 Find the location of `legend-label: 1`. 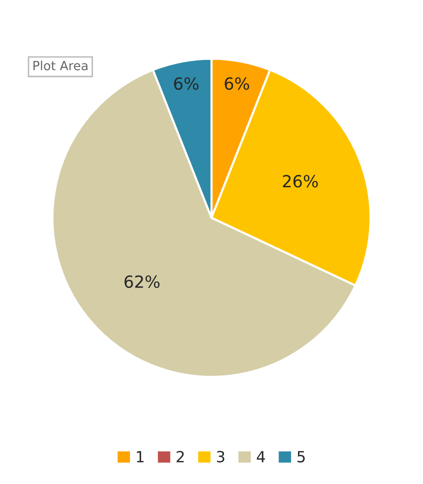

legend-label: 1 is located at coordinates (140, 456).